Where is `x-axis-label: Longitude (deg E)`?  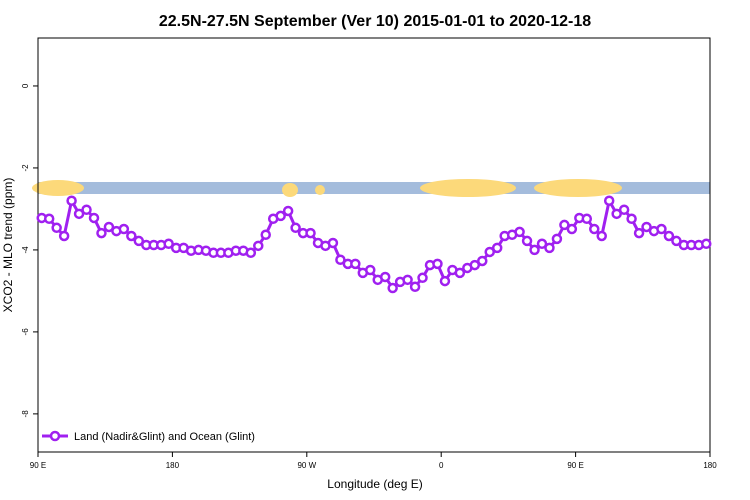 x-axis-label: Longitude (deg E) is located at coordinates (374, 484).